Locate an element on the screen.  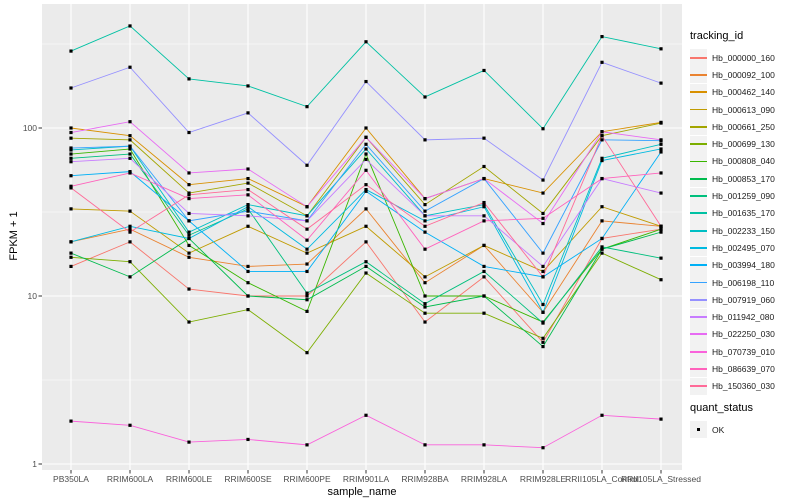
x-tick-label: RRIM928LE is located at coordinates (543, 479).